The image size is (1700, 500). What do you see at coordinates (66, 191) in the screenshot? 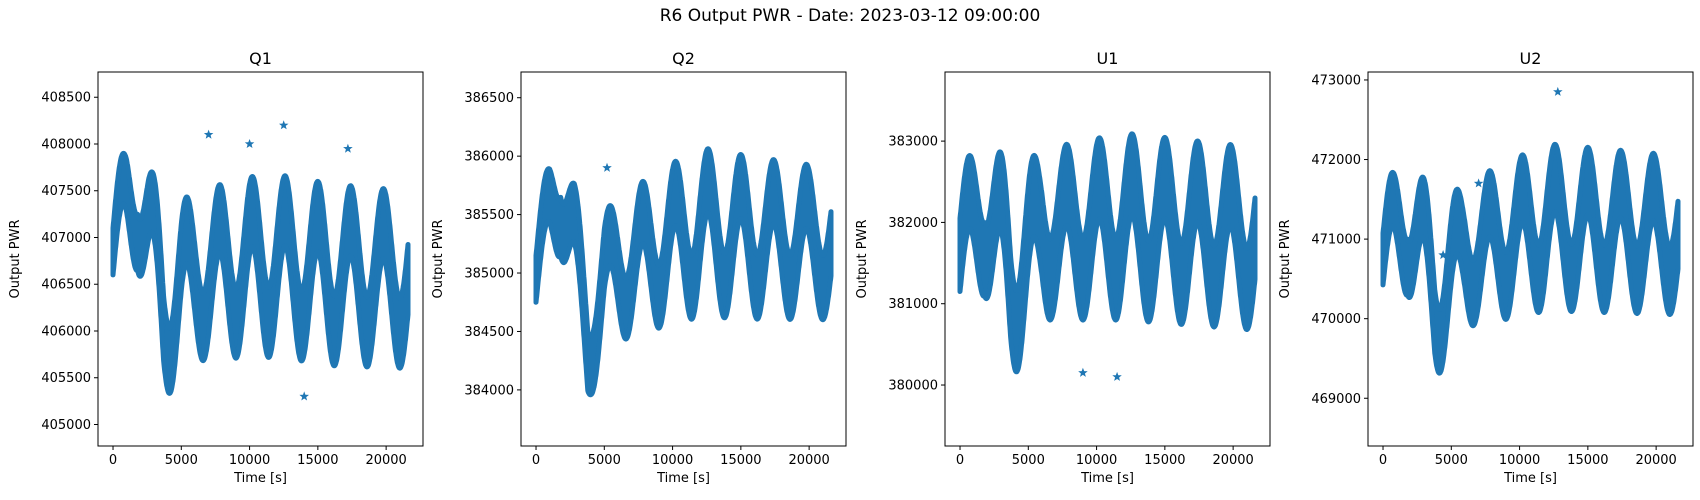
I see `y-tick-label: 407500` at bounding box center [66, 191].